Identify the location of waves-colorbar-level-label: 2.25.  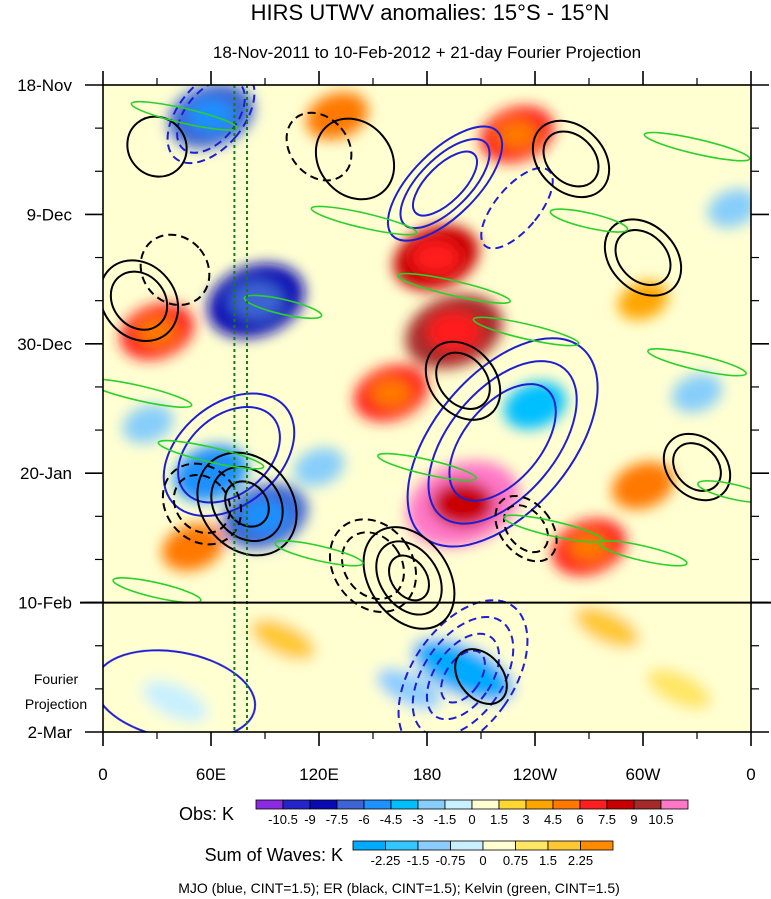
(580, 860).